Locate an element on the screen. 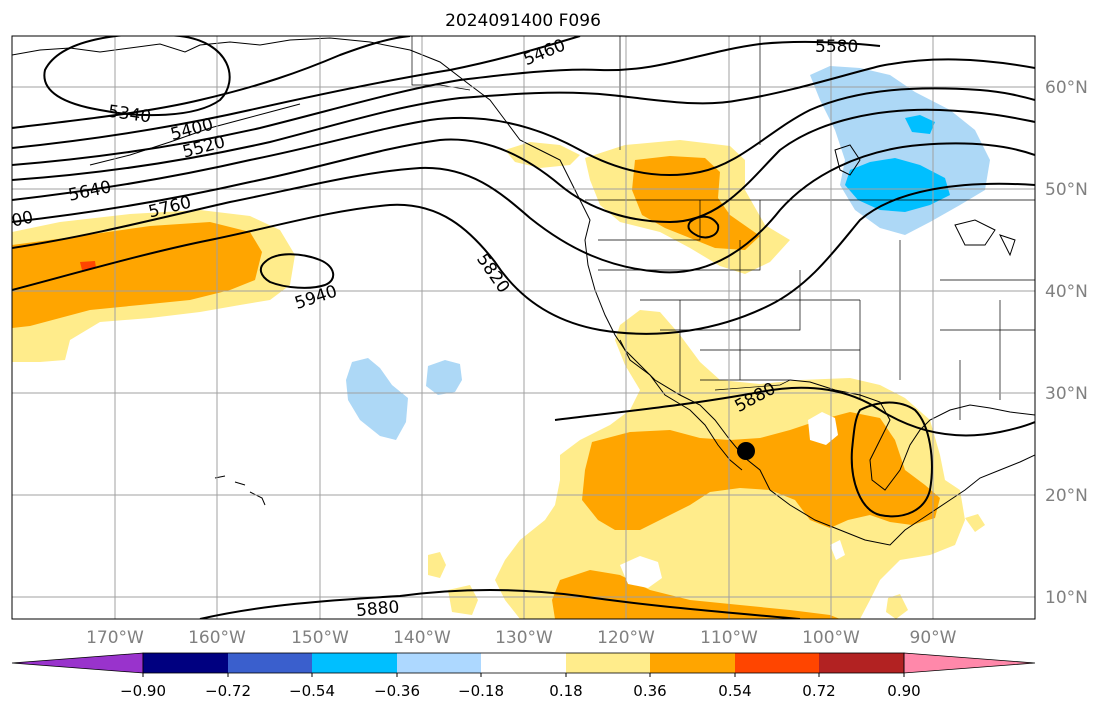 This screenshot has height=712, width=1105. lon-label-170w: 170°W is located at coordinates (115, 638).